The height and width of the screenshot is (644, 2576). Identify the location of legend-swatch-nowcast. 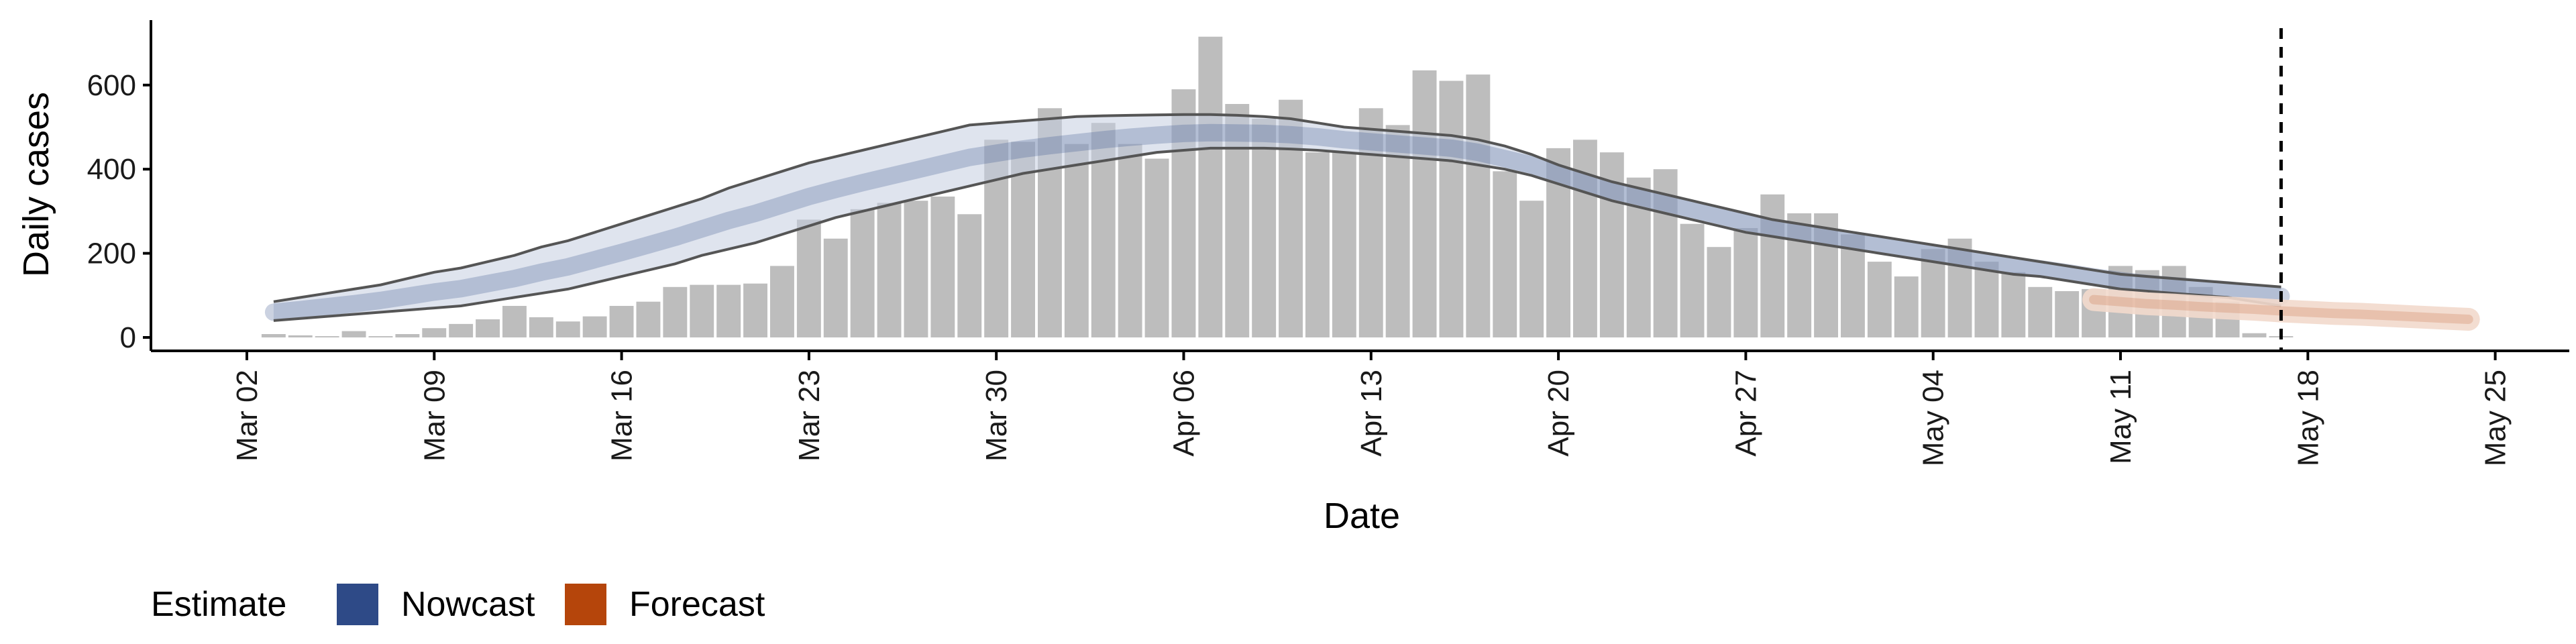
(357, 604).